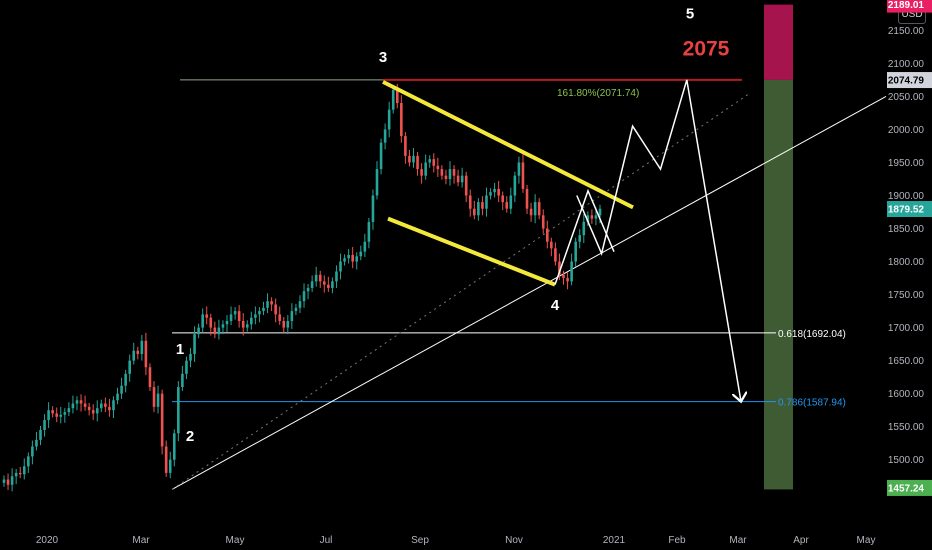 The height and width of the screenshot is (550, 932). I want to click on price-tick-label: 1550.00, so click(906, 427).